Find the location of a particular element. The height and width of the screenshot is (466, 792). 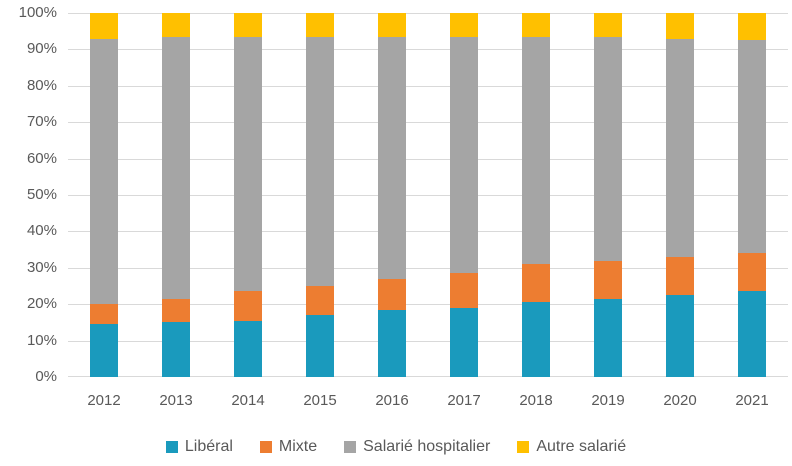

x-axis-label: 2015 is located at coordinates (320, 400).